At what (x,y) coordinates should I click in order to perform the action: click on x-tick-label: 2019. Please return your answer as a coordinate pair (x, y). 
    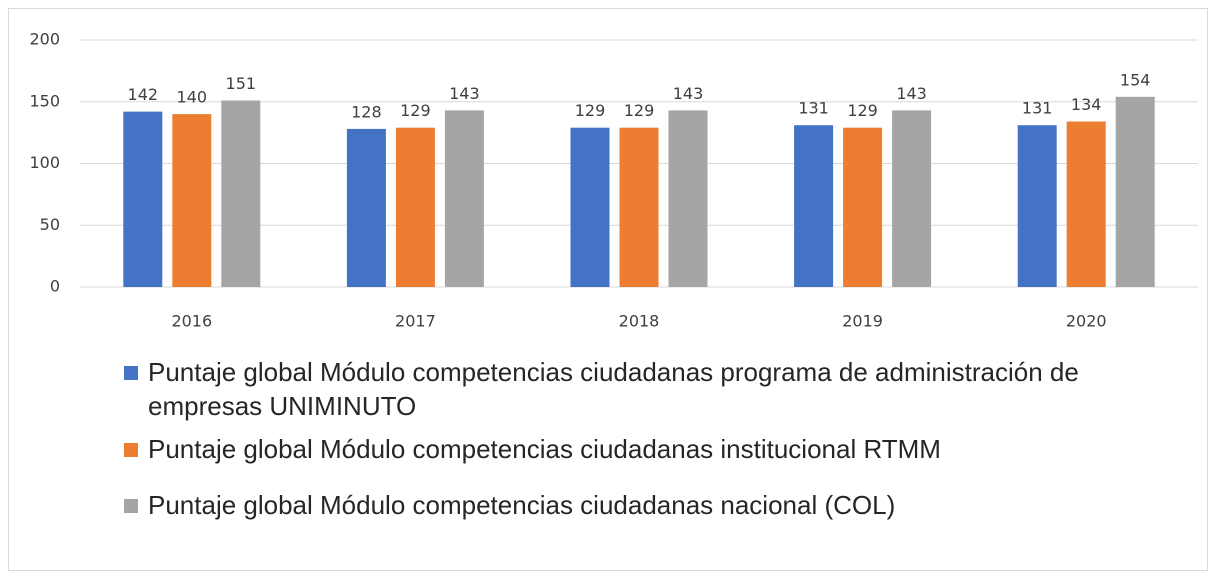
    Looking at the image, I should click on (862, 321).